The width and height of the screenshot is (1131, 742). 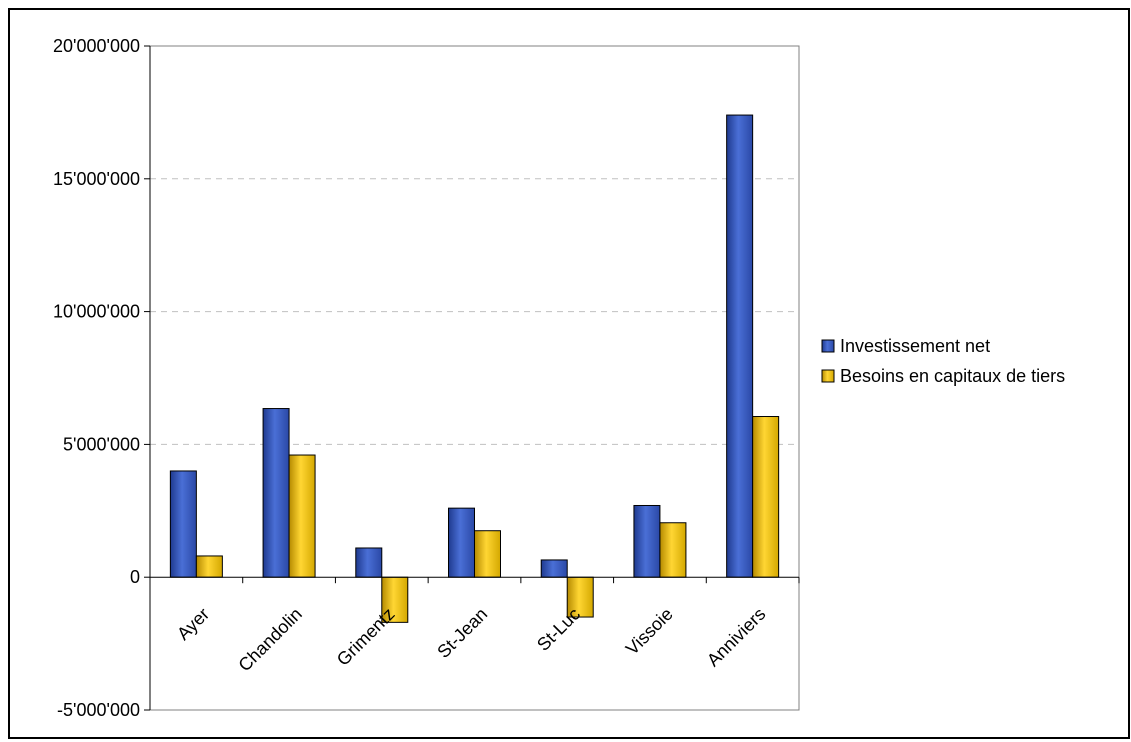 I want to click on x-tick-label-chandolin: Chandolin, so click(x=269, y=639).